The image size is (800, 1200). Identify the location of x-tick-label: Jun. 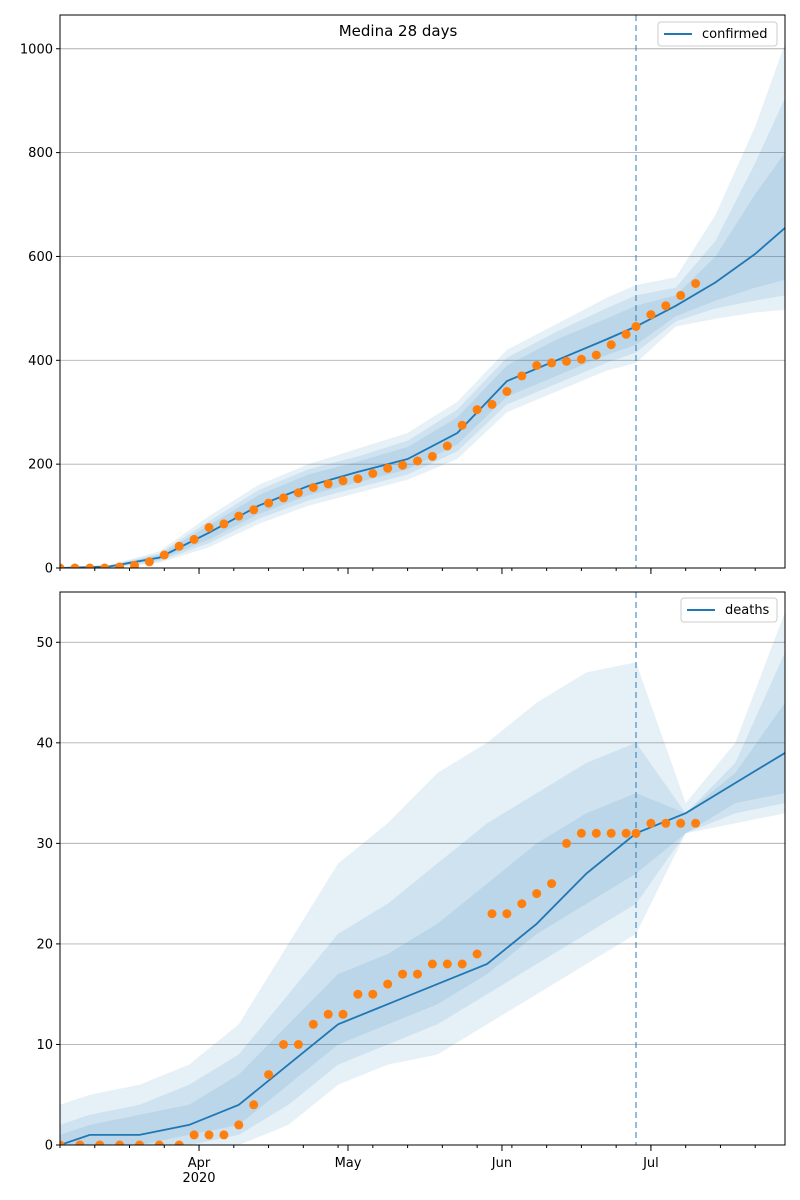
(501, 1163).